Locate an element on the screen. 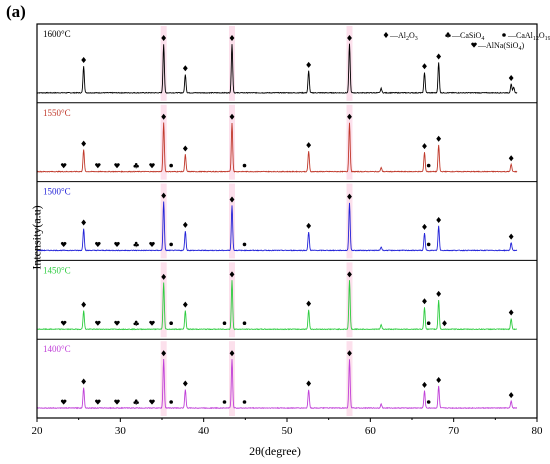 This screenshot has width=550, height=464. legend-item-heart: —AlNa(SiO4) is located at coordinates (500, 46).